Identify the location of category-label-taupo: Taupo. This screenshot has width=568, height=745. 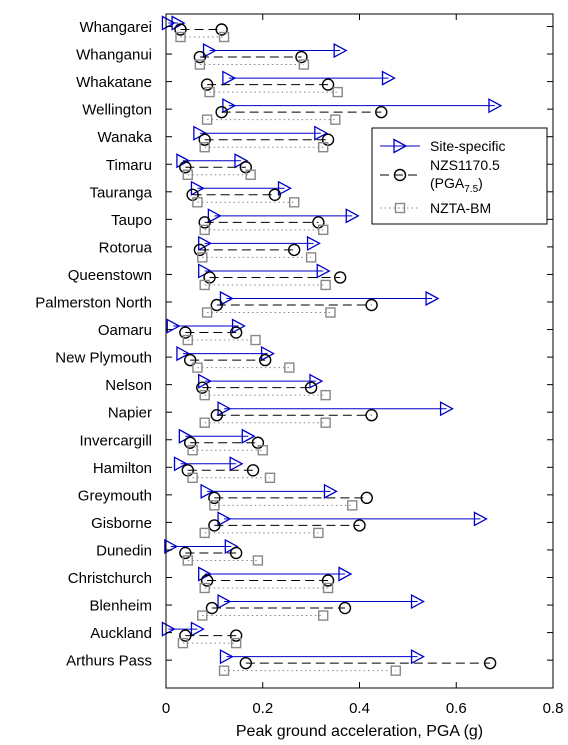
(131, 220).